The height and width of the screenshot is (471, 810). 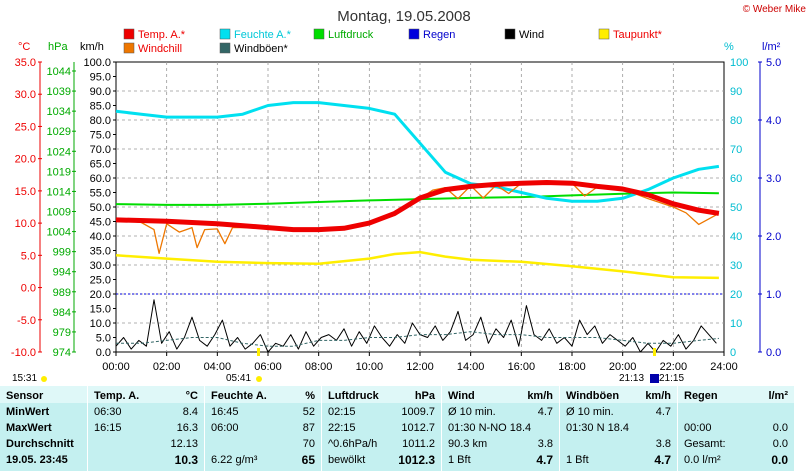 I want to click on column-unit: l/m², so click(x=778, y=396).